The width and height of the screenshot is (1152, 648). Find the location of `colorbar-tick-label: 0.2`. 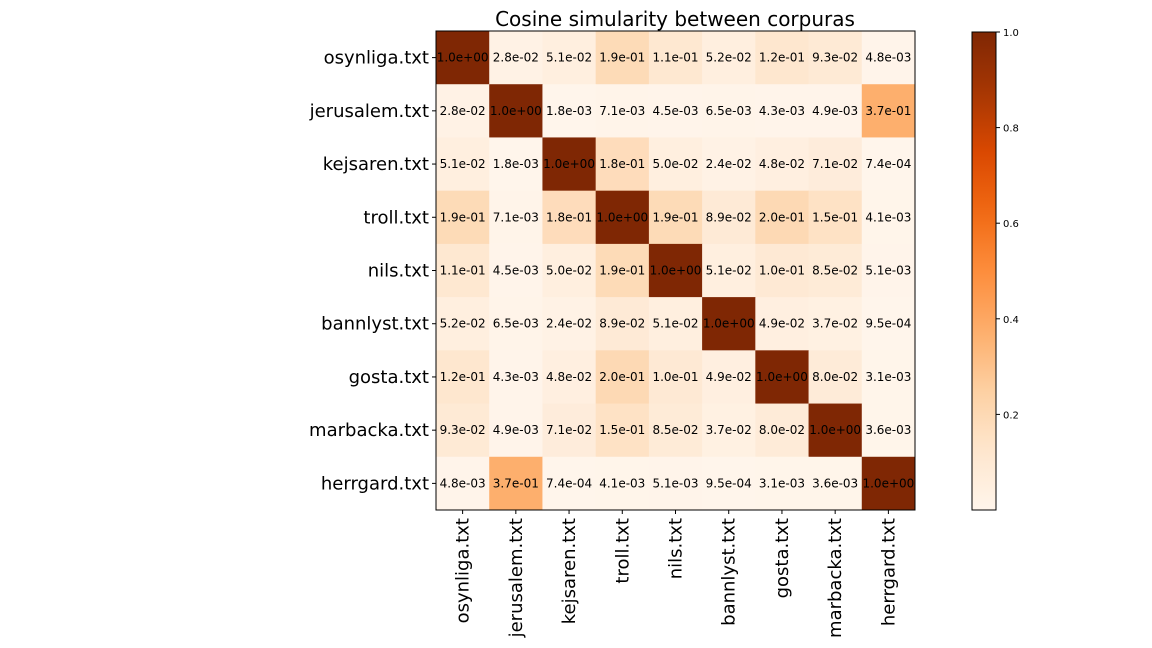

colorbar-tick-label: 0.2 is located at coordinates (1011, 415).